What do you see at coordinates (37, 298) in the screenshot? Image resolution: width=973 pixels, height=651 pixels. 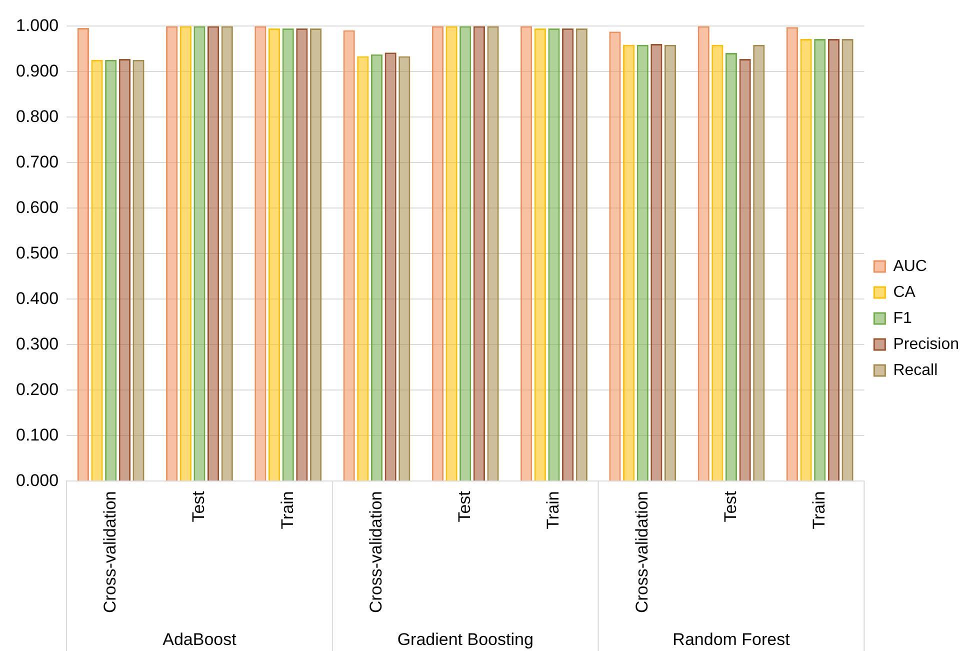 I see `y-tick-label: 0.400` at bounding box center [37, 298].